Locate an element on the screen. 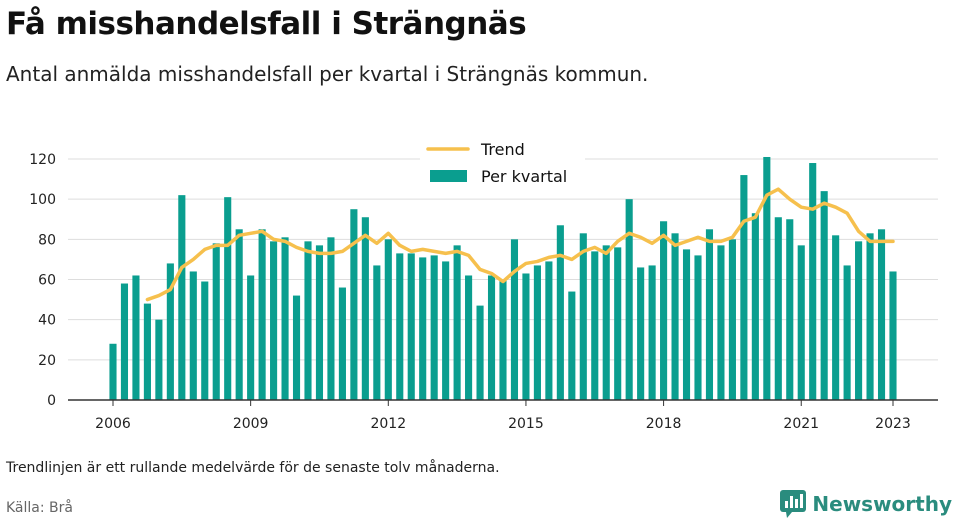  legend-label-bars: Per kvartal is located at coordinates (524, 176).